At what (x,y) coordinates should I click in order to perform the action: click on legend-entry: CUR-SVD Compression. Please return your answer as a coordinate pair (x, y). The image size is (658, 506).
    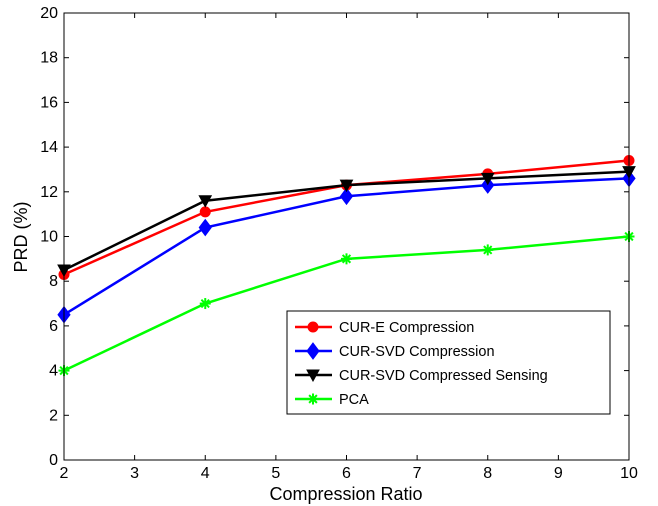
    Looking at the image, I should click on (395, 351).